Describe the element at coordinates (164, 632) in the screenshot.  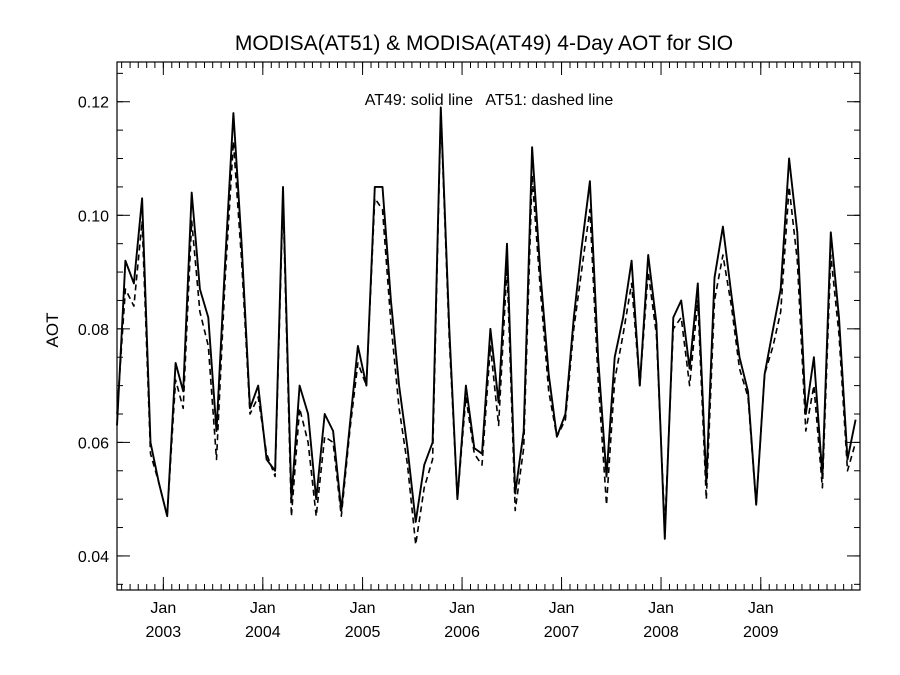
I see `x-tick-year-label: 2003` at that location.